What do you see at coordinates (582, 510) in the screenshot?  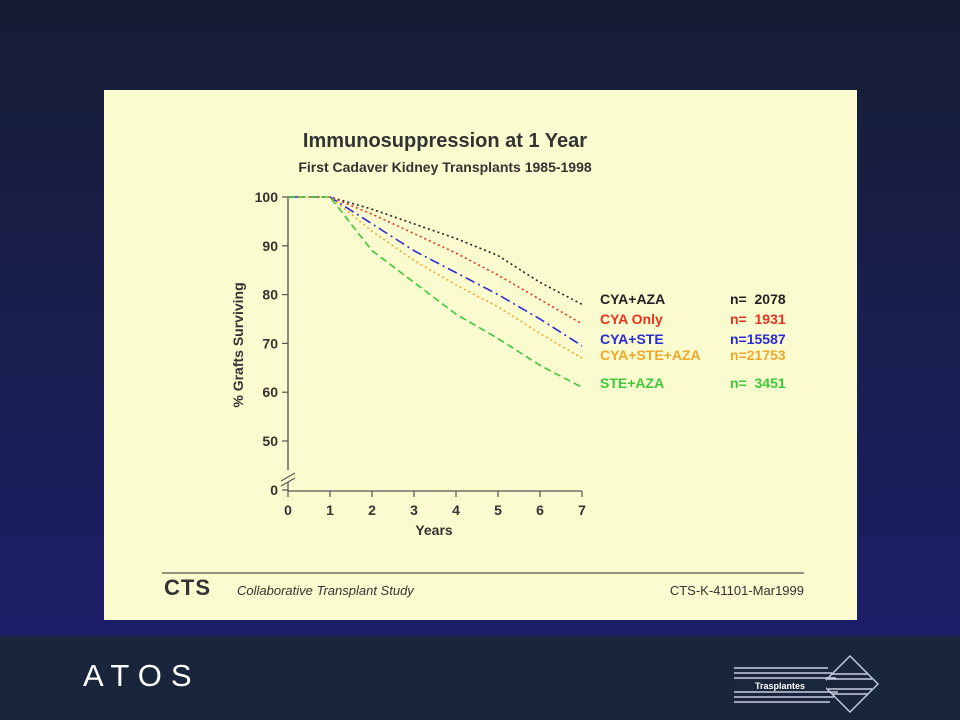 I see `x-tick-label: 7` at bounding box center [582, 510].